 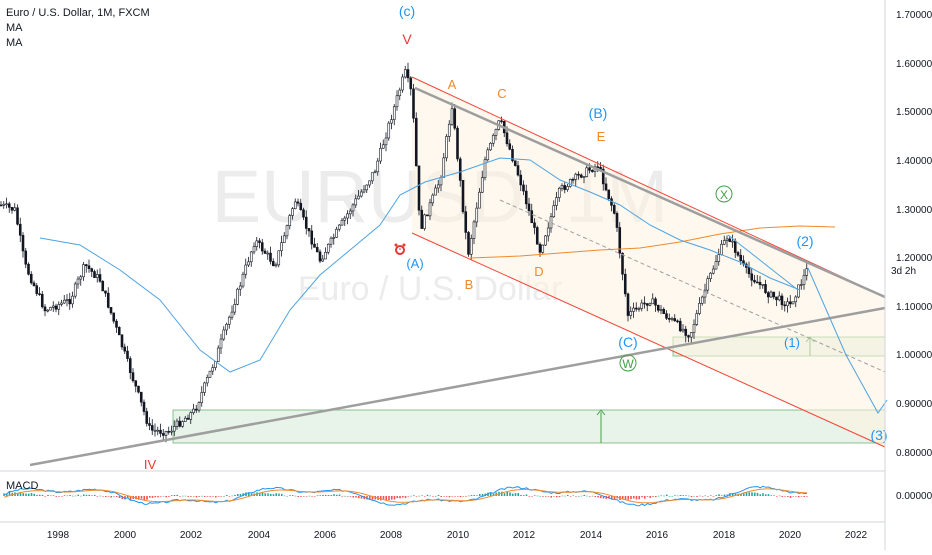 I want to click on indicator-ma-1: MA, so click(x=14, y=28).